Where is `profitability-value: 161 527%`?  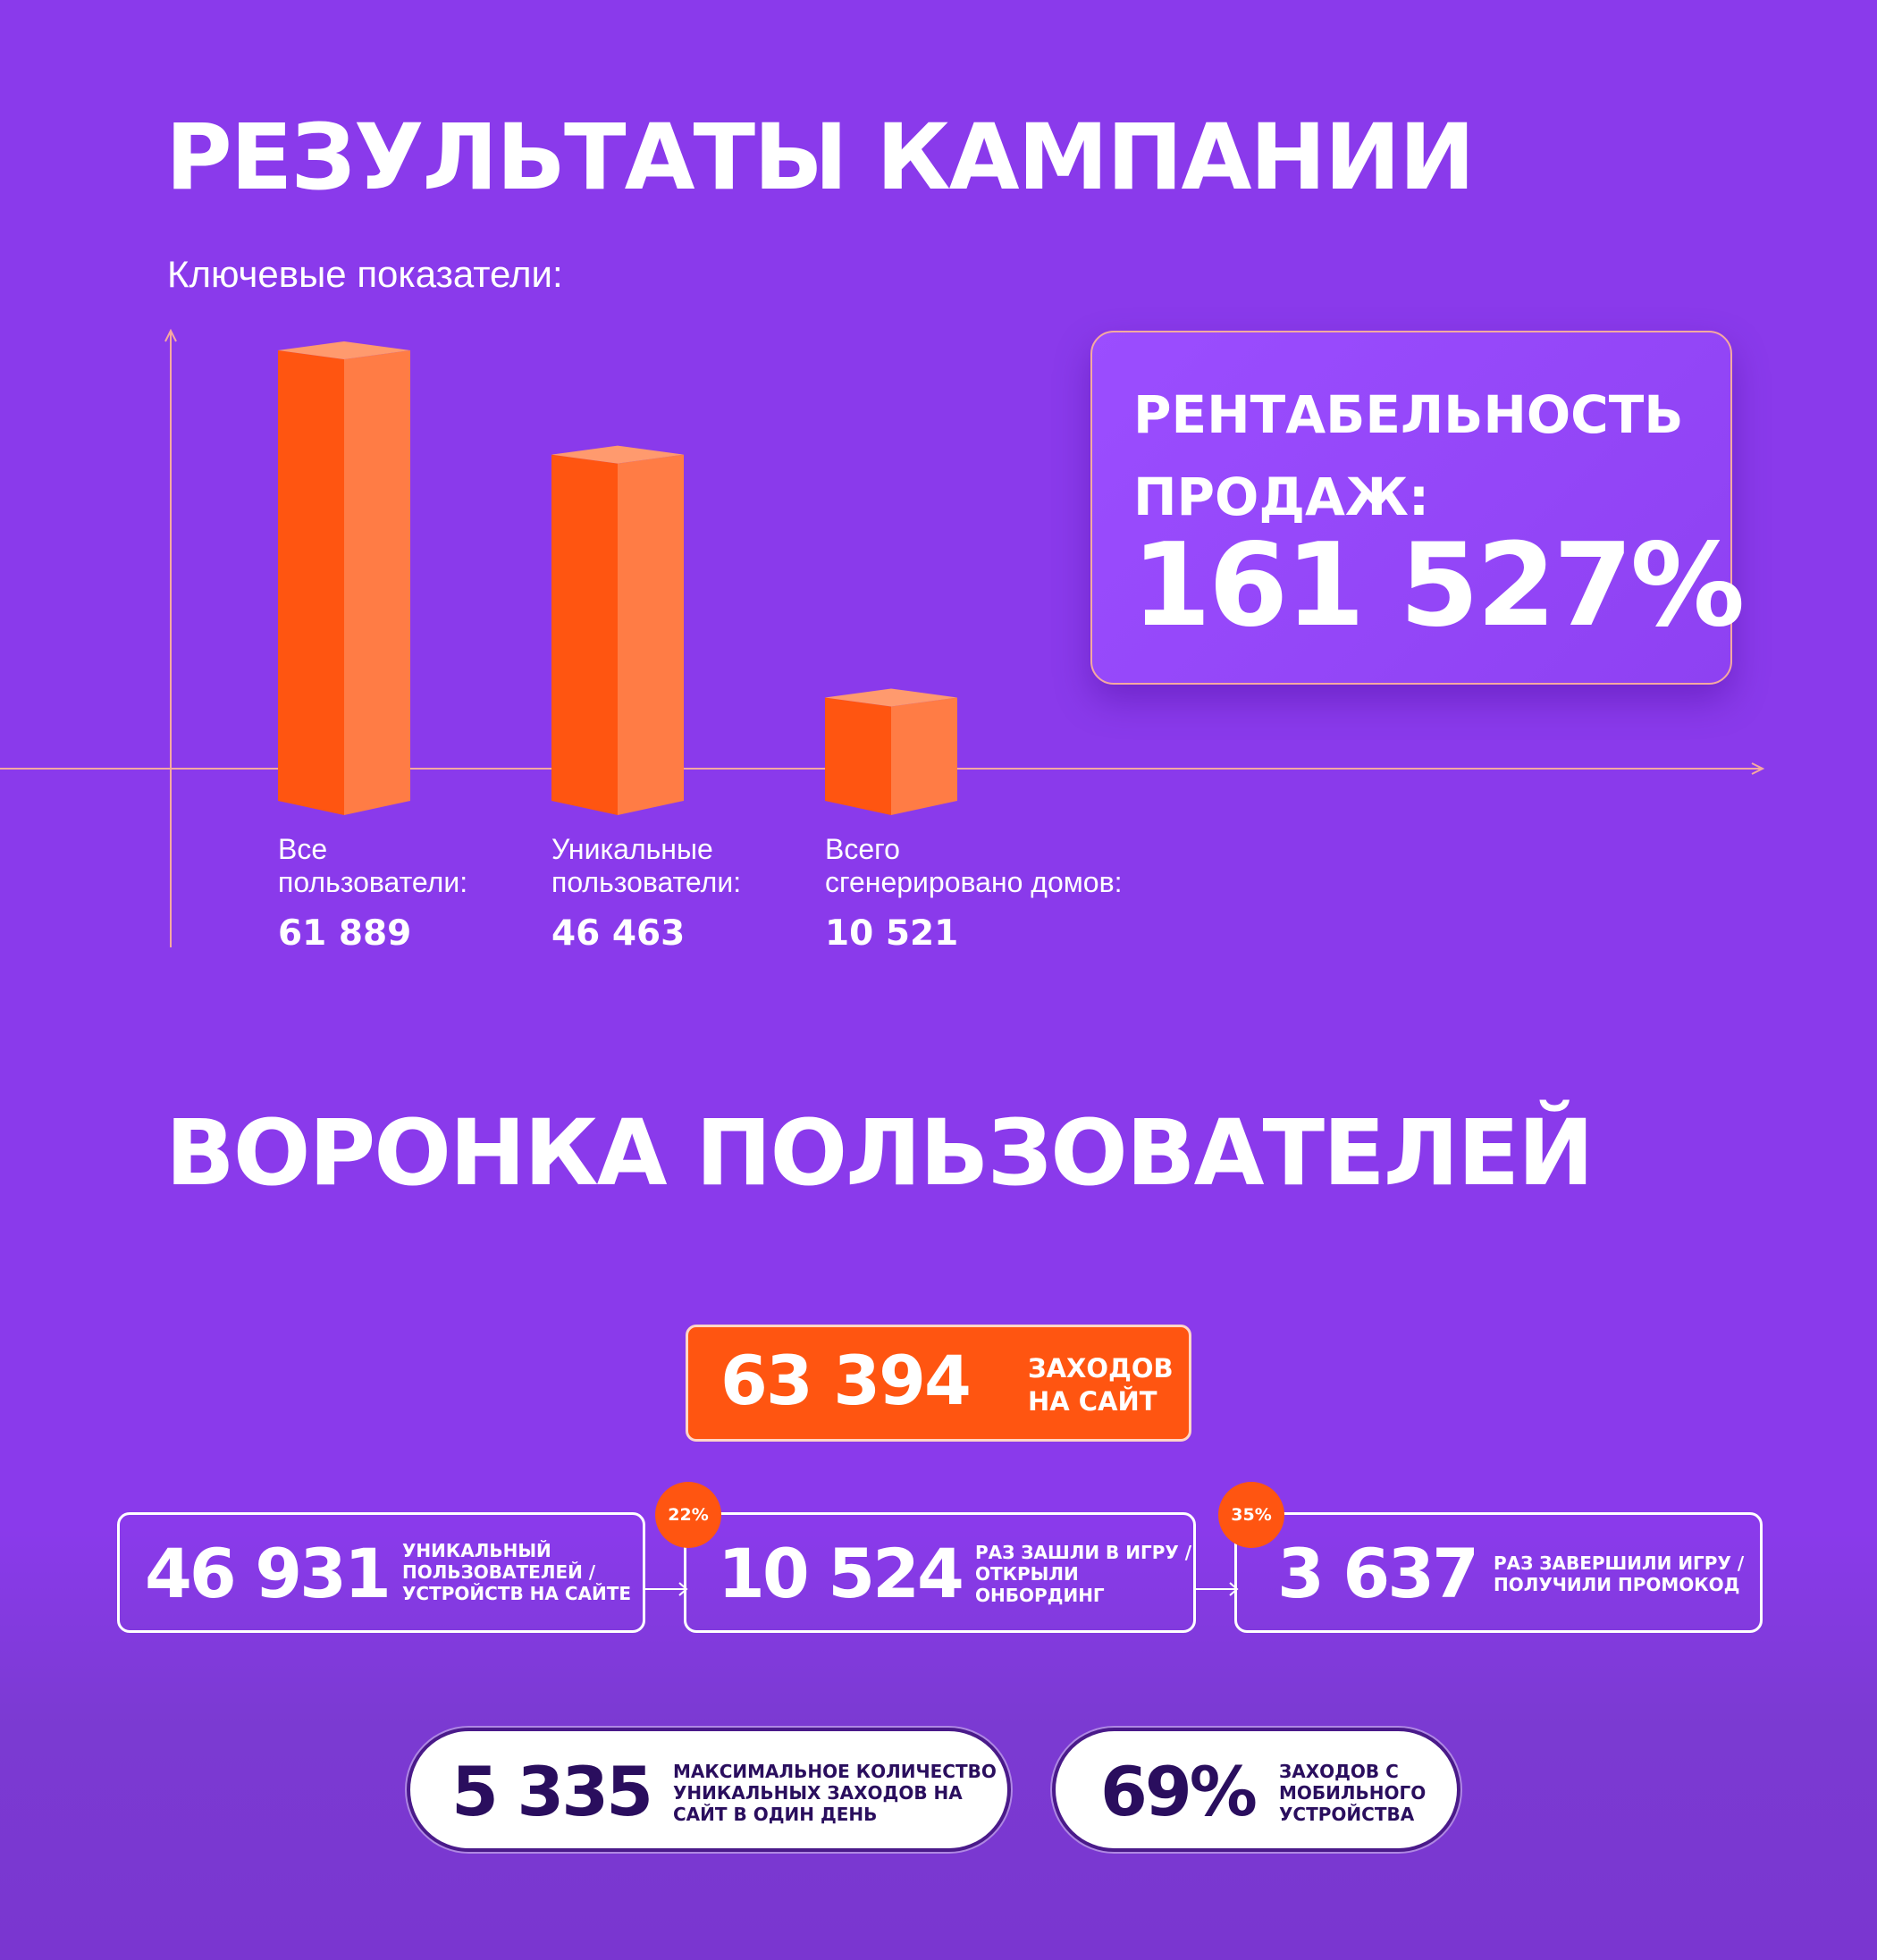 profitability-value: 161 527% is located at coordinates (1438, 585).